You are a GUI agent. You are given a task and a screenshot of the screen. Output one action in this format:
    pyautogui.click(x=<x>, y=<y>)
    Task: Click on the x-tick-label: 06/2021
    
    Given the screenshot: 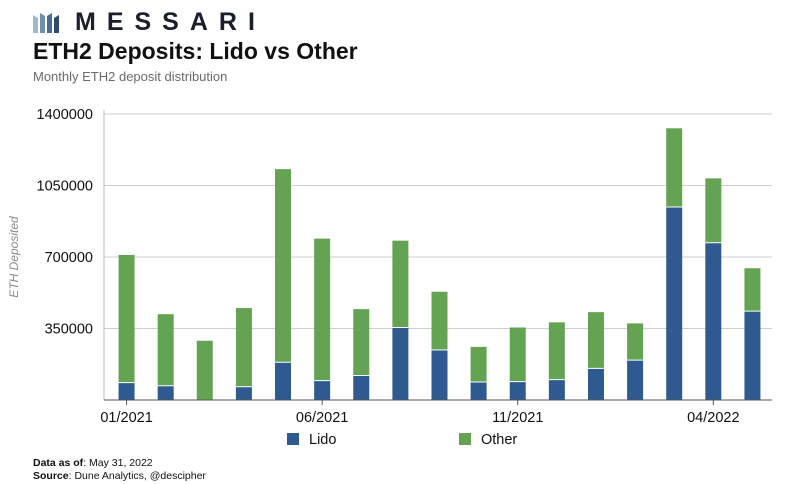 What is the action you would take?
    pyautogui.click(x=322, y=418)
    